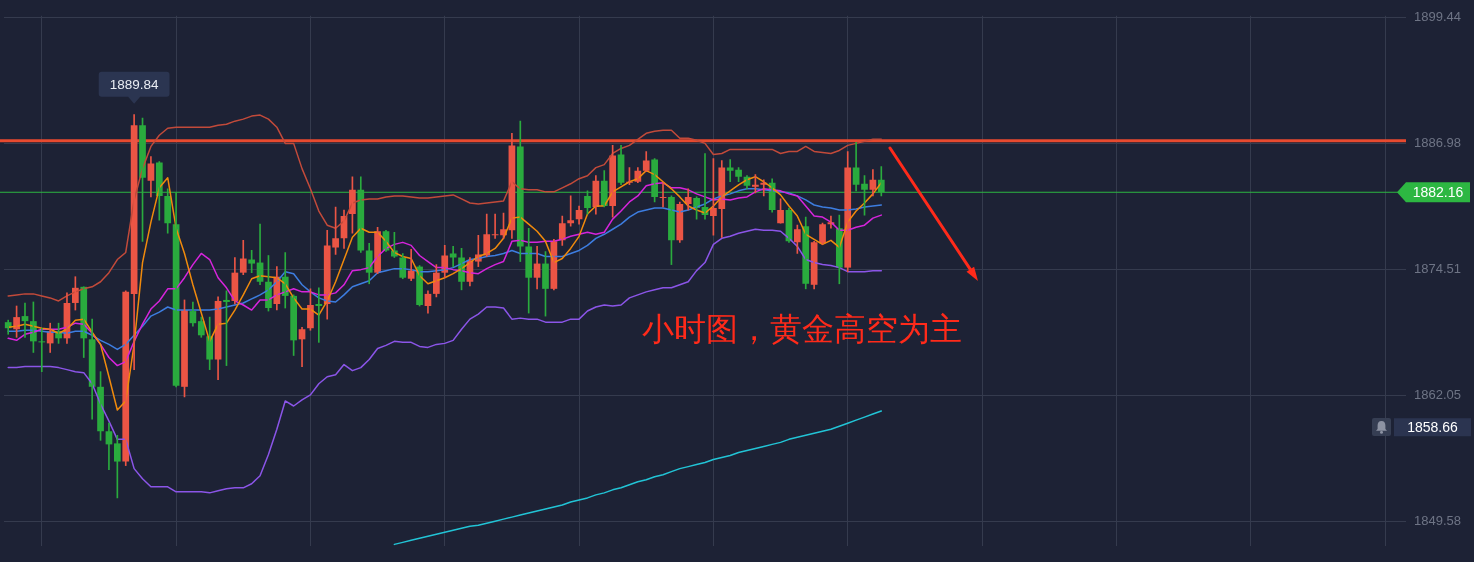  I want to click on y-tick-label: 1862.05, so click(1437, 394).